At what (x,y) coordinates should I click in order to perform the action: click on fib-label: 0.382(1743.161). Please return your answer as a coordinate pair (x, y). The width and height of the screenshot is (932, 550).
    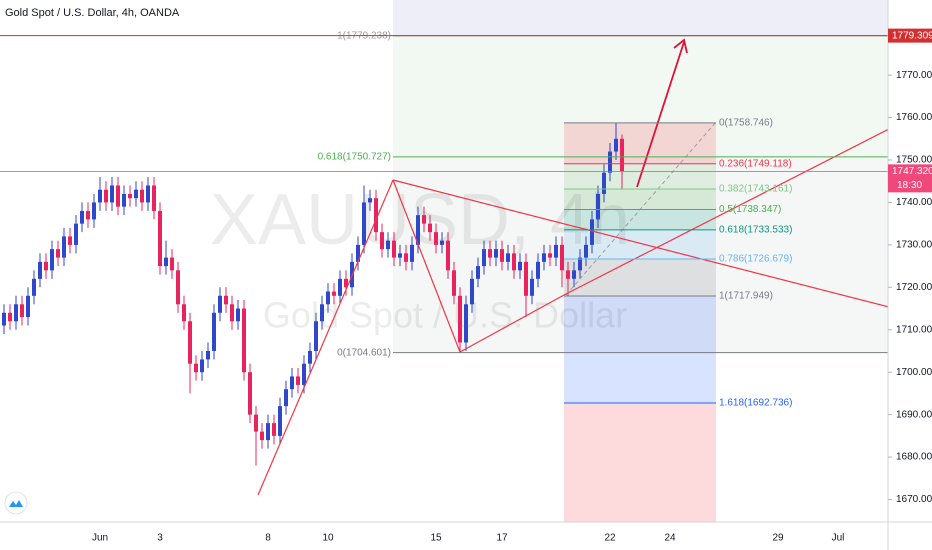
    Looking at the image, I should click on (755, 189).